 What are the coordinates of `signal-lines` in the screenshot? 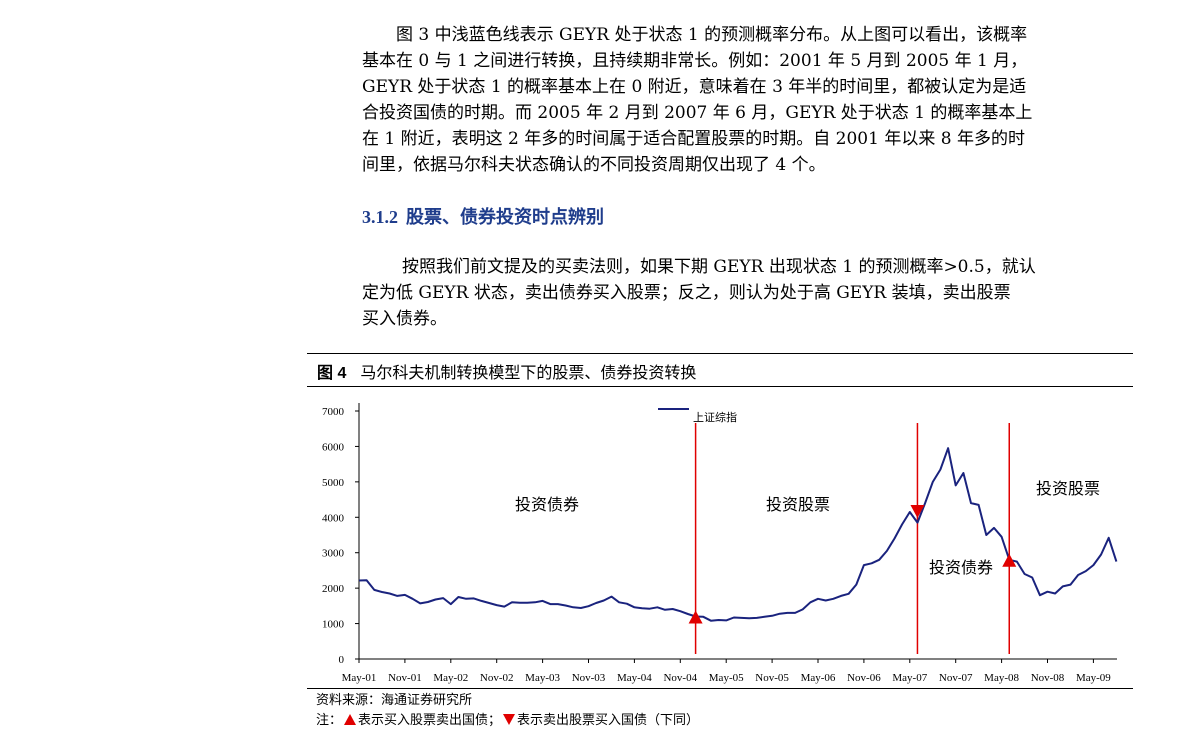 It's located at (852, 538).